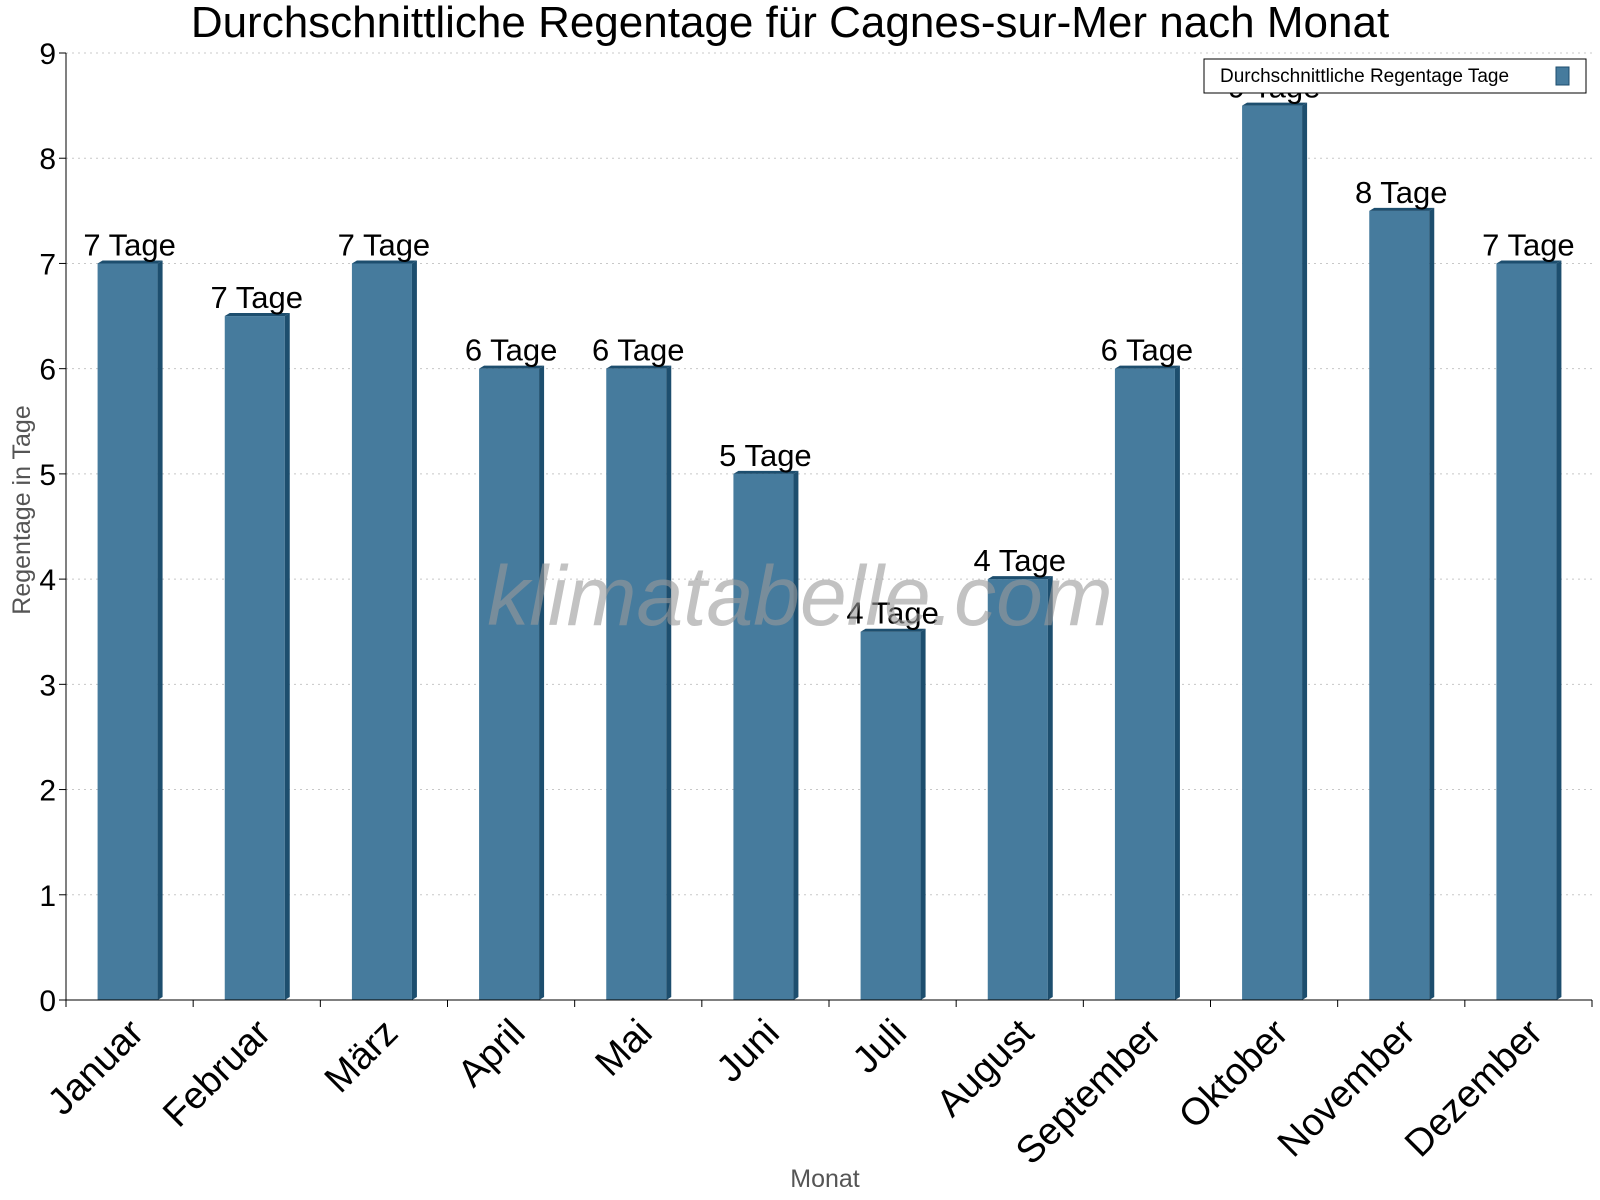  What do you see at coordinates (96, 1067) in the screenshot?
I see `x-tick-label: Januar` at bounding box center [96, 1067].